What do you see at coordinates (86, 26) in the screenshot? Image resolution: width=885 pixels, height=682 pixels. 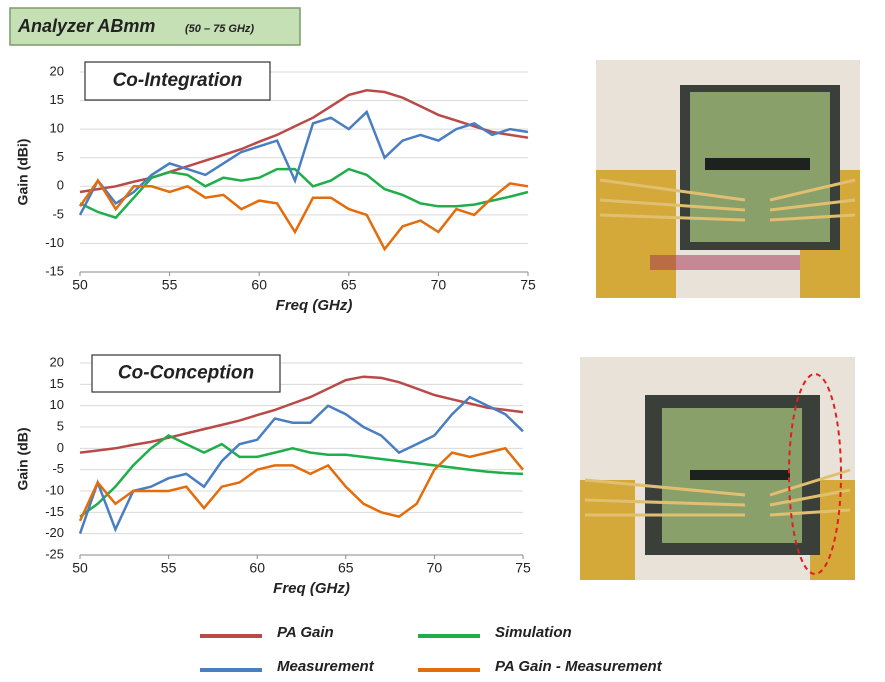 I see `header-title: Analyzer ABmm` at bounding box center [86, 26].